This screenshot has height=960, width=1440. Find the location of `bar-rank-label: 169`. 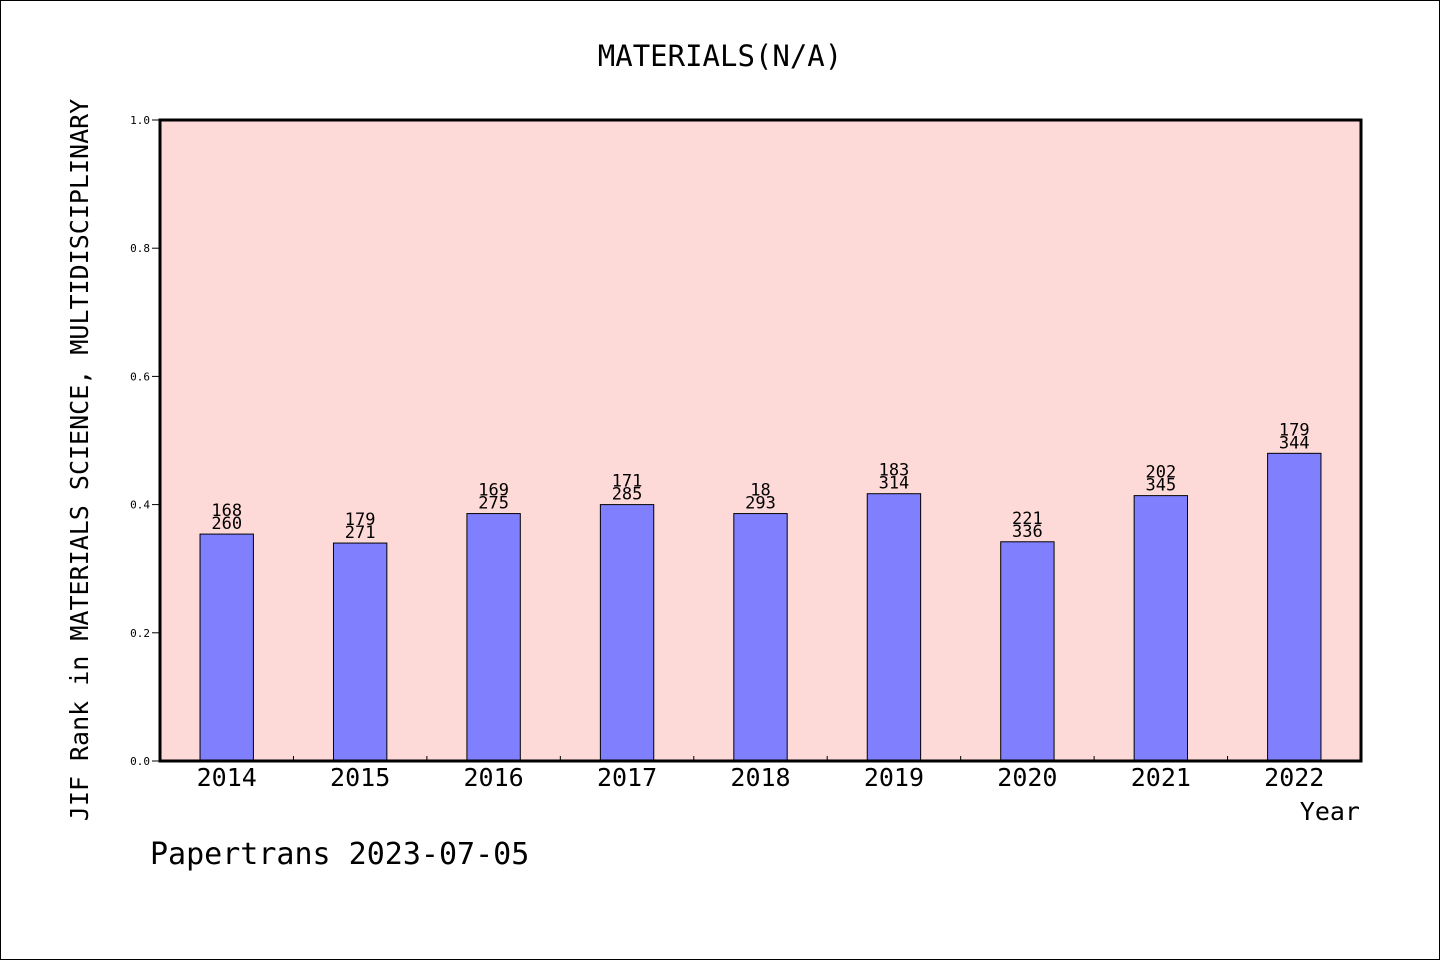

bar-rank-label: 169 is located at coordinates (493, 491).